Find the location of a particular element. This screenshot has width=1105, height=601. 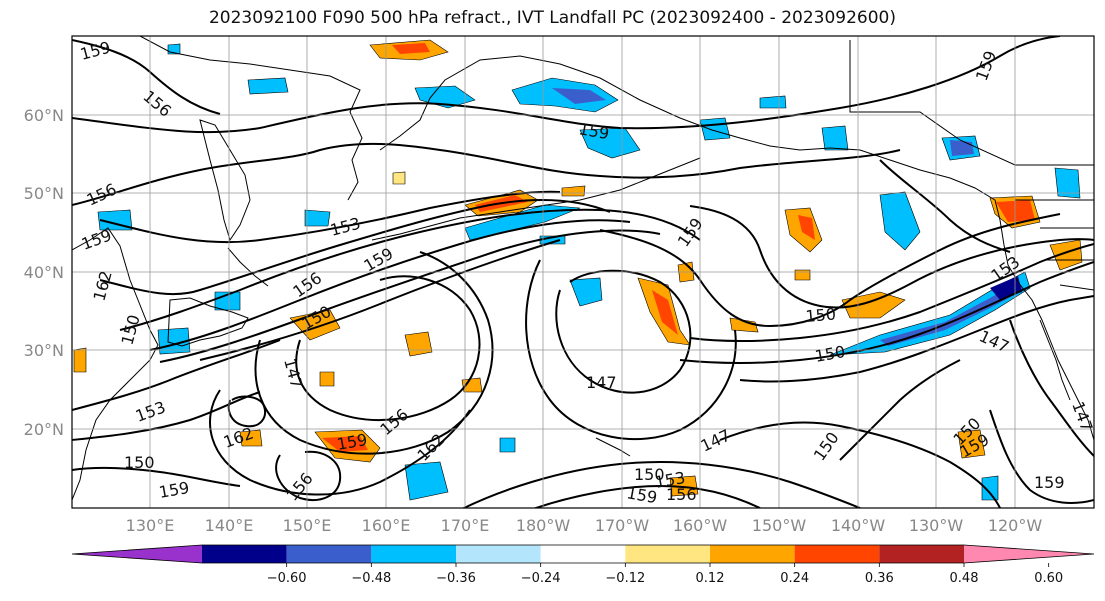

contour-label: 147 is located at coordinates (601, 382).